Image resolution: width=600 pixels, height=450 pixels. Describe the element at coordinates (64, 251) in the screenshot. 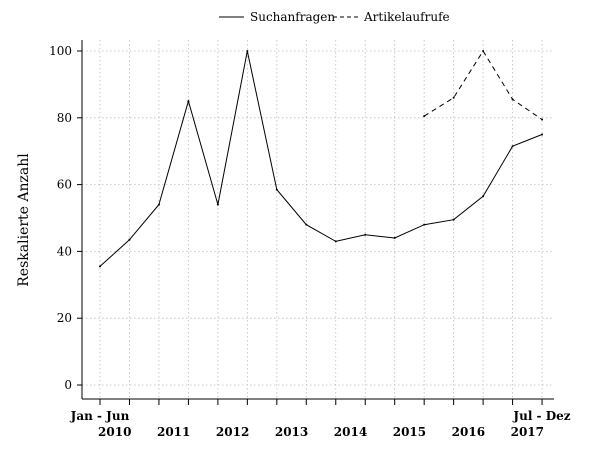

I see `y-tick-label: 40` at that location.